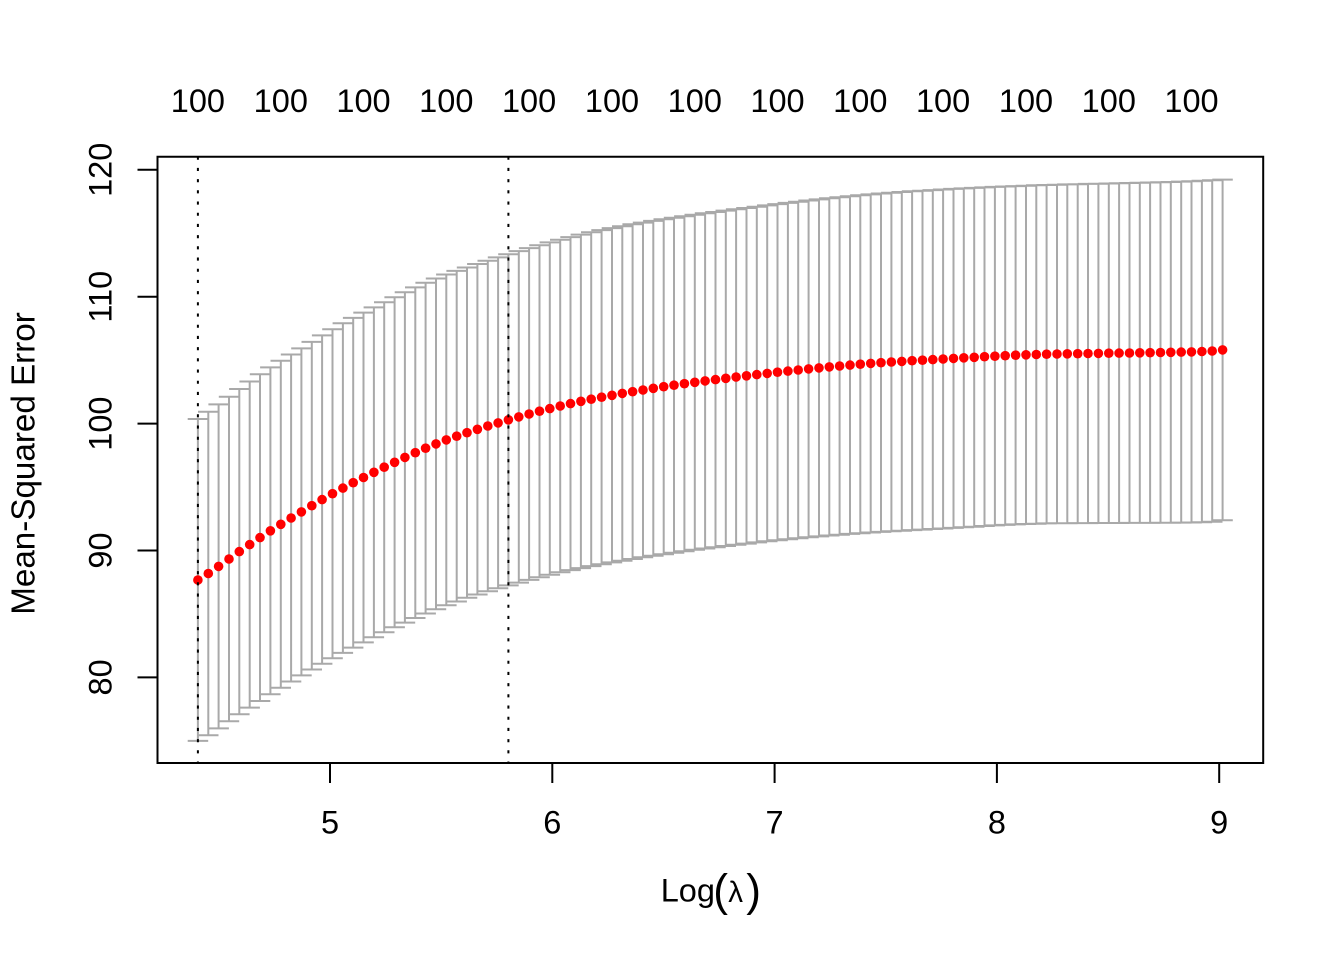  Describe the element at coordinates (1219, 823) in the screenshot. I see `svg-text: 9` at that location.